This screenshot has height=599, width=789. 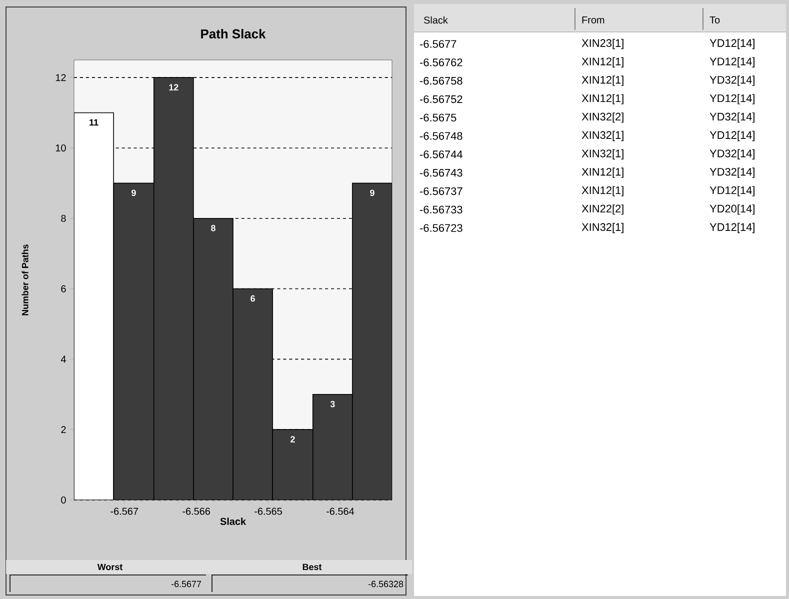 What do you see at coordinates (63, 218) in the screenshot?
I see `y-tick-label: 8` at bounding box center [63, 218].